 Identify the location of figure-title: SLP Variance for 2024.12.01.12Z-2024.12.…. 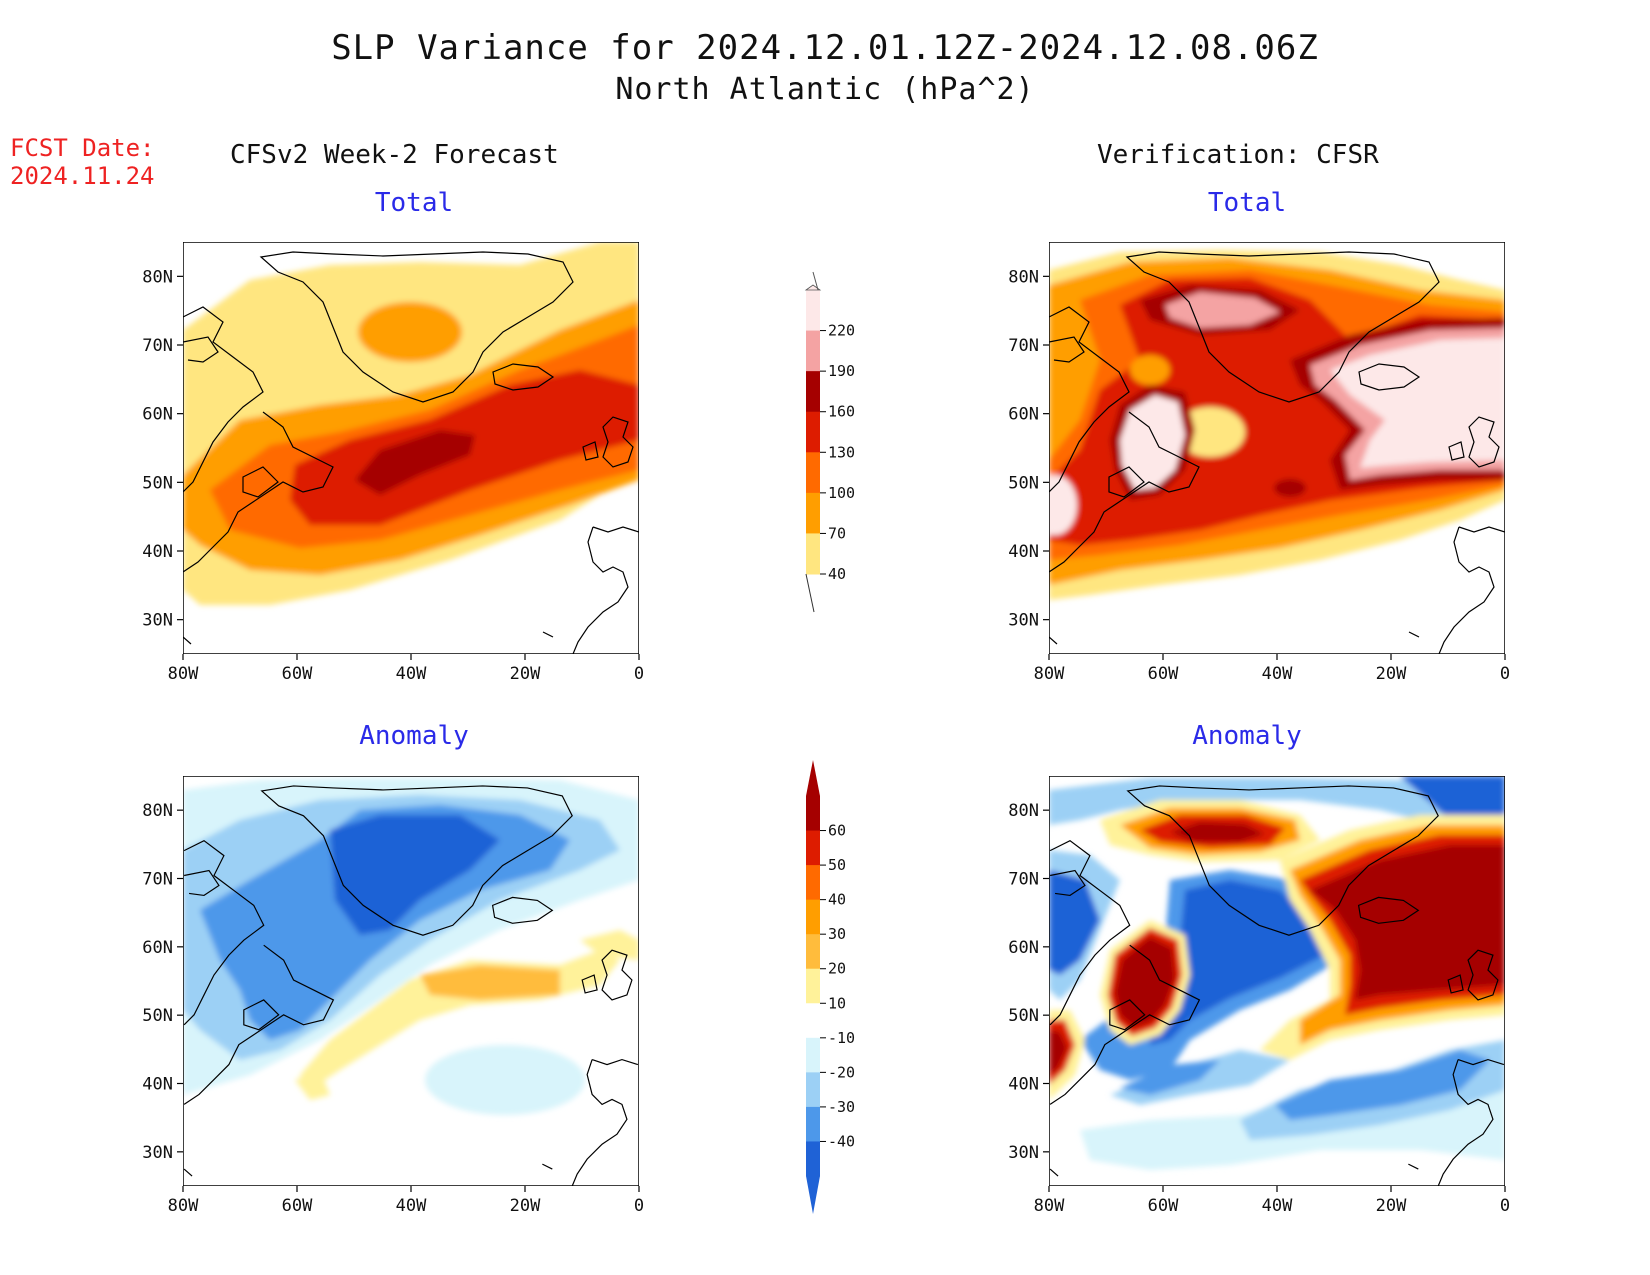
(825, 48).